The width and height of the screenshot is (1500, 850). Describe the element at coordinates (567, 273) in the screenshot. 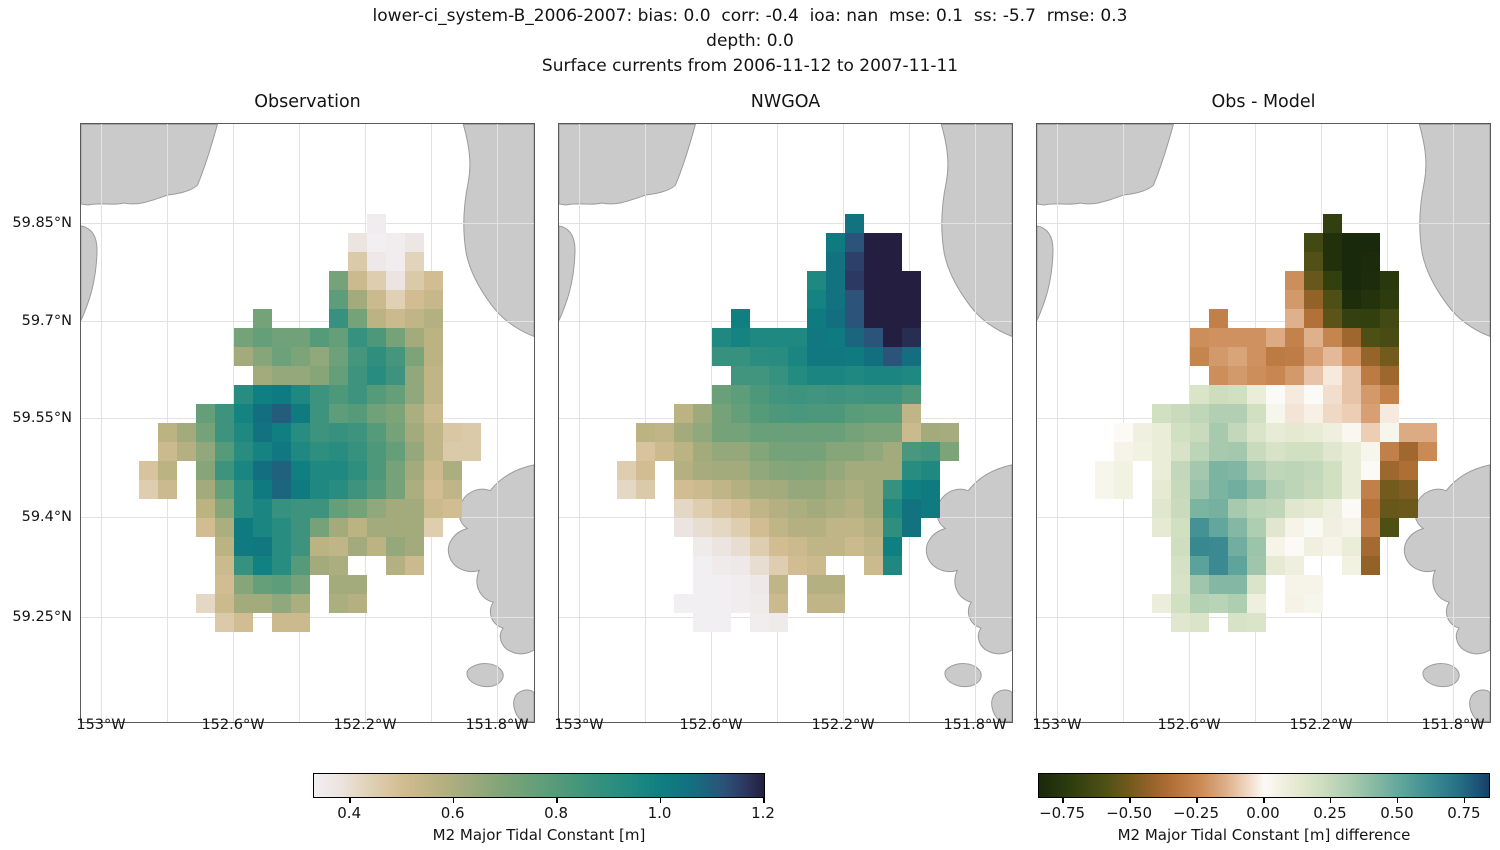

I see `land-polygon` at that location.